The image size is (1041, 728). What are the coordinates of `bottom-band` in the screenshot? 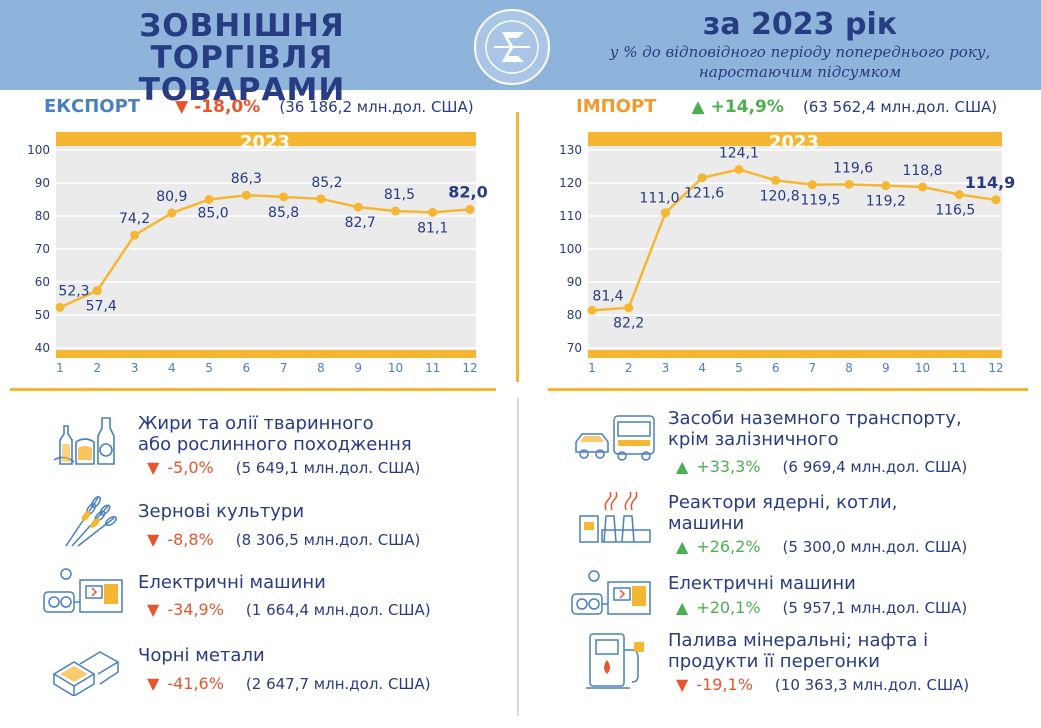 It's located at (795, 354).